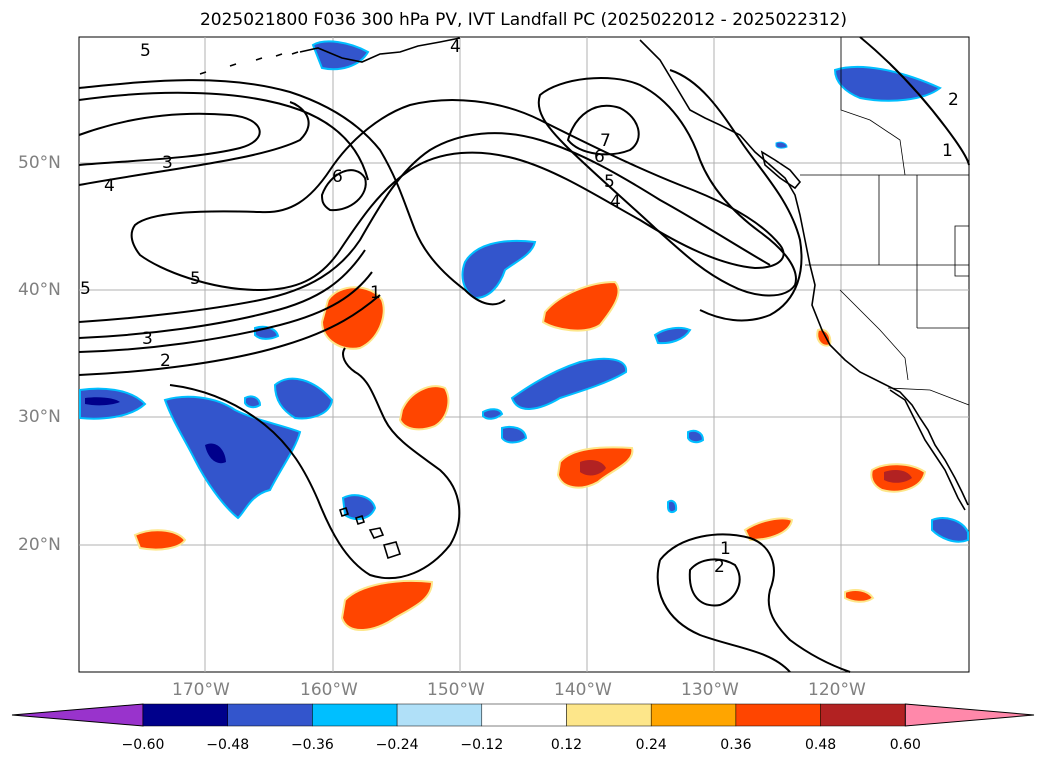 The width and height of the screenshot is (1047, 765). I want to click on contour-label: 7, so click(605, 141).